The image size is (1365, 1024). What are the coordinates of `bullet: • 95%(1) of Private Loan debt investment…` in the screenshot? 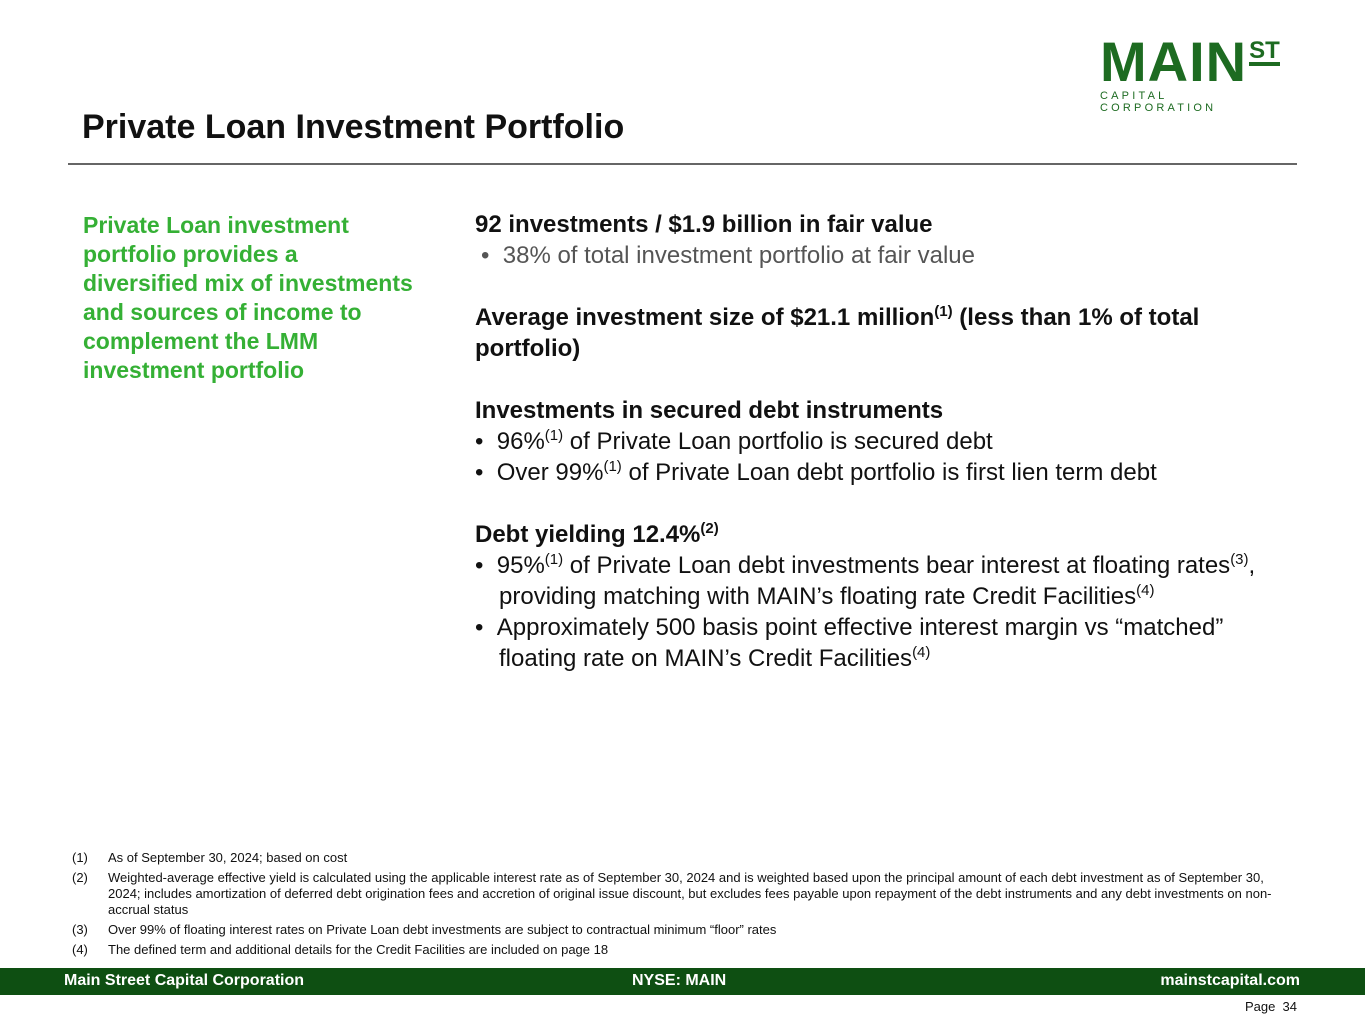 It's located at (865, 580).